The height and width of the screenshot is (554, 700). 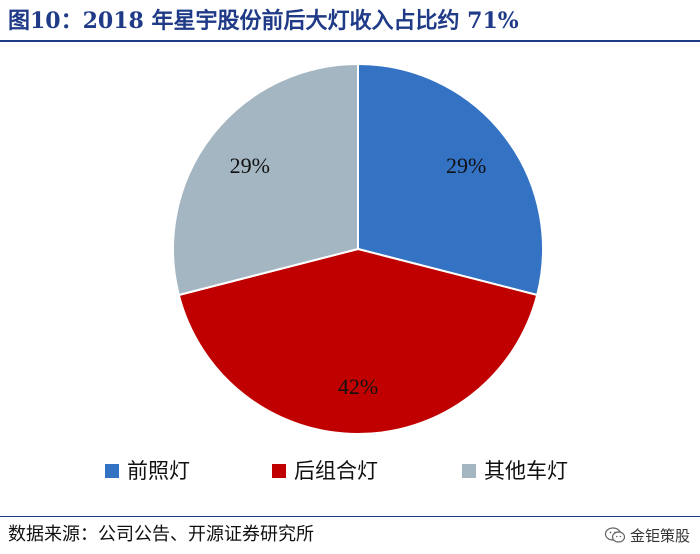 What do you see at coordinates (263, 21) in the screenshot?
I see `chart-title: 图10：2018 年星宇股份前后大灯收入占比约 71%` at bounding box center [263, 21].